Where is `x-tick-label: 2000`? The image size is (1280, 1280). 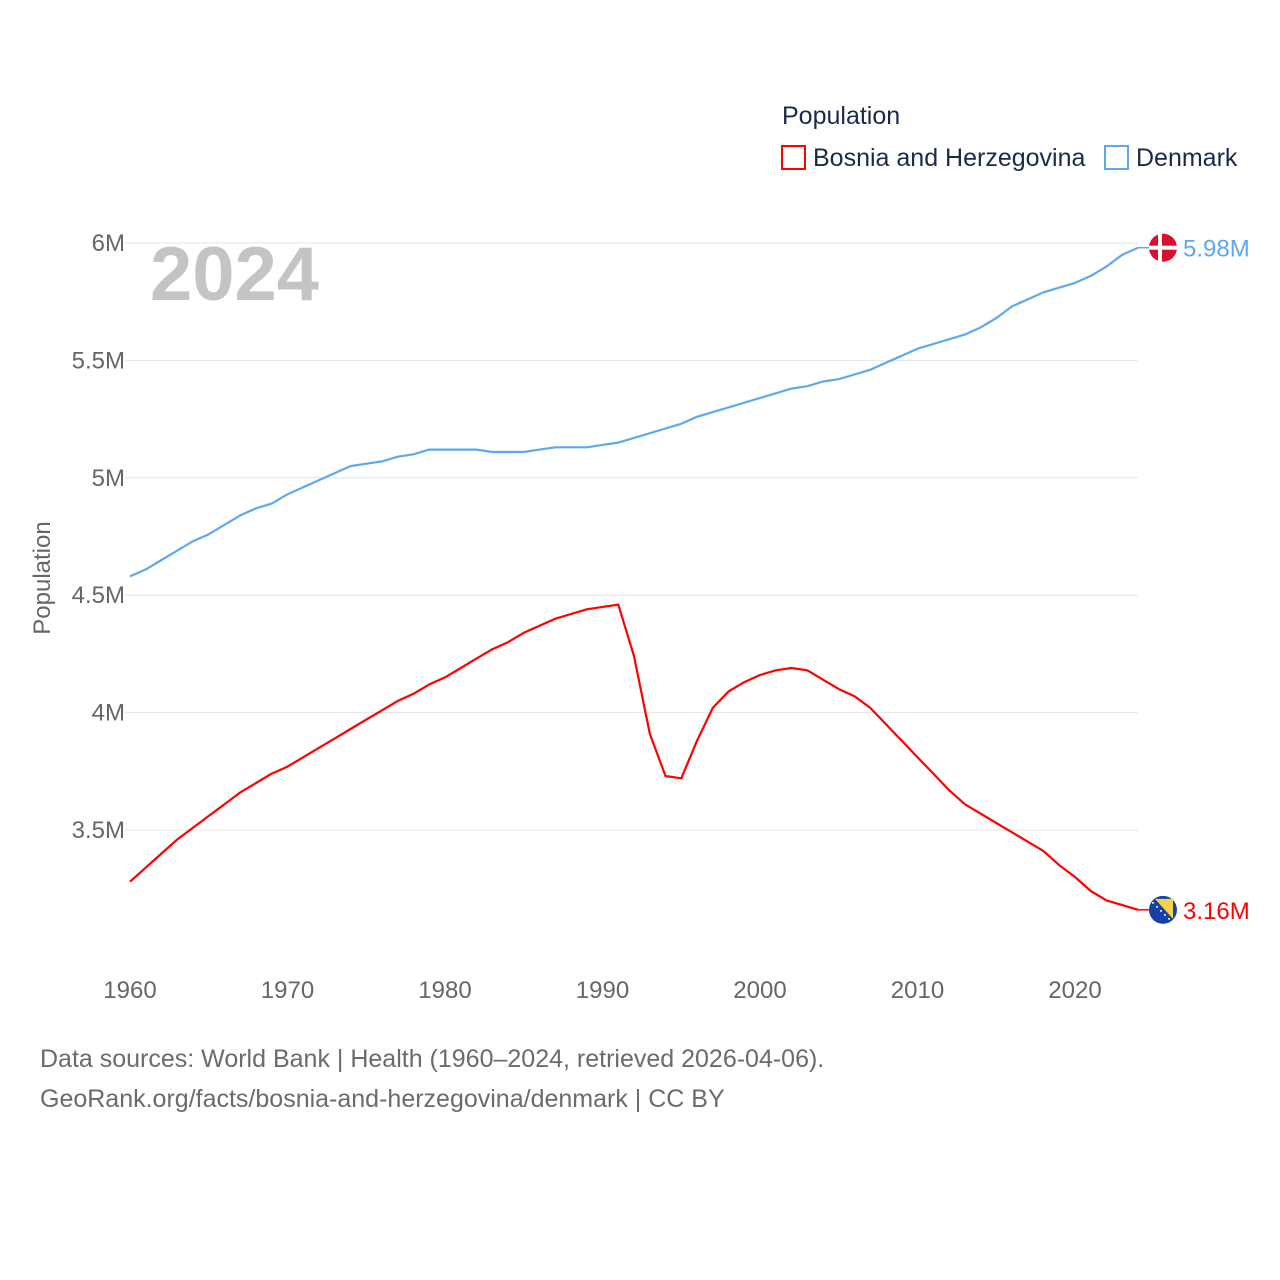
x-tick-label: 2000 is located at coordinates (759, 990).